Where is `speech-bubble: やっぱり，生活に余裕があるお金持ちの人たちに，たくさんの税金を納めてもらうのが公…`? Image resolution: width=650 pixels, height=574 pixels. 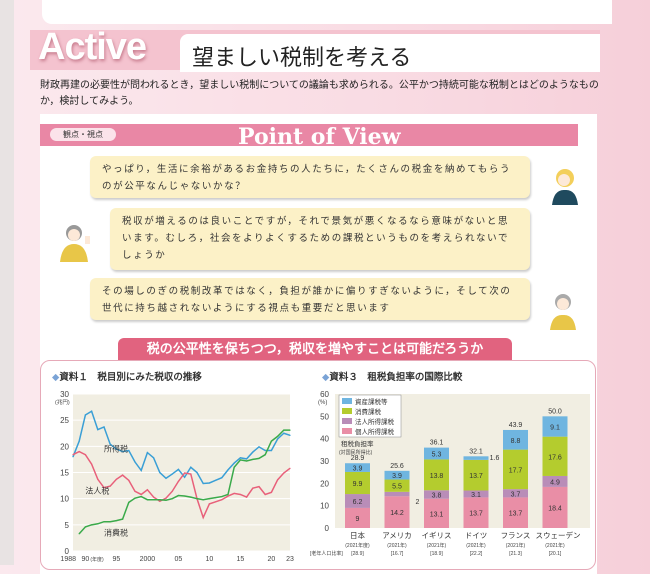 speech-bubble: やっぱり，生活に余裕があるお金持ちの人たちに，たくさんの税金を納めてもらうのが公… is located at coordinates (310, 177).